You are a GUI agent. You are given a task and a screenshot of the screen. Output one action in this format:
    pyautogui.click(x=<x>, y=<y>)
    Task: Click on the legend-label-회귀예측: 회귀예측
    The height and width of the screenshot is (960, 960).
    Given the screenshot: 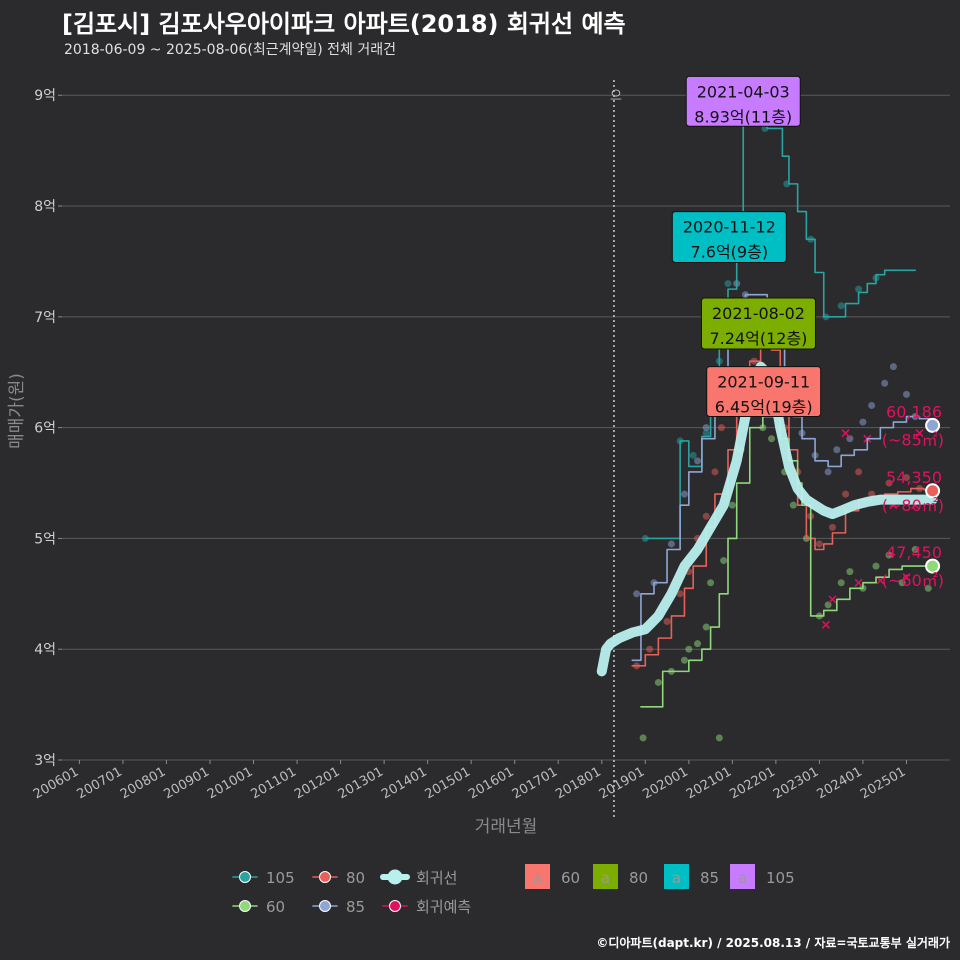 What is the action you would take?
    pyautogui.click(x=443, y=907)
    